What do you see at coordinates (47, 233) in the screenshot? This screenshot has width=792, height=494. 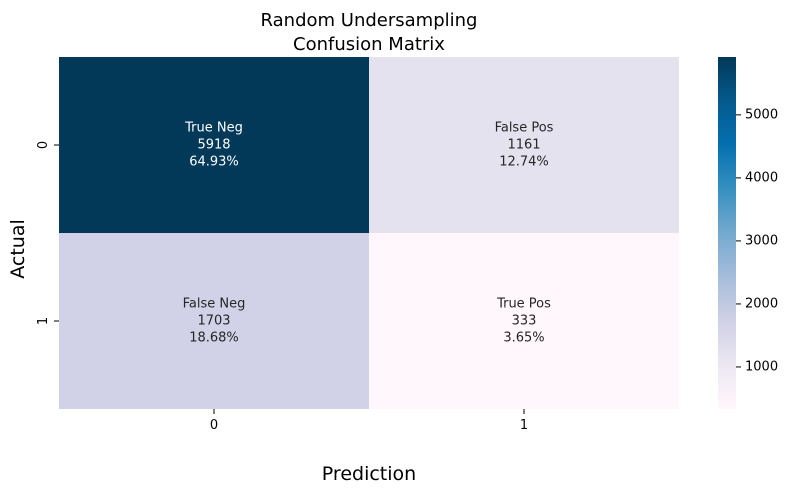 I see `y-axis-ticks: 01` at bounding box center [47, 233].